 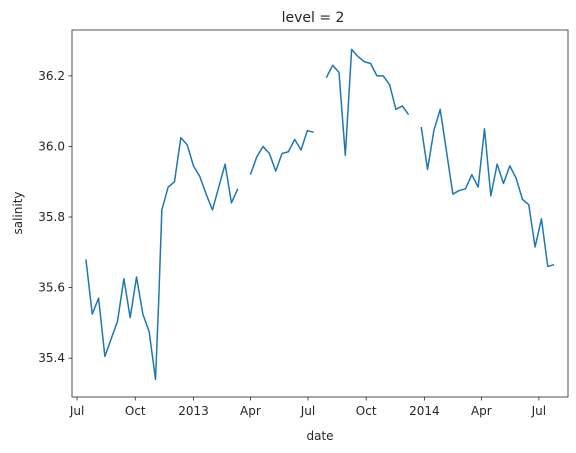 I want to click on y-axis-label: salinity, so click(x=18, y=212).